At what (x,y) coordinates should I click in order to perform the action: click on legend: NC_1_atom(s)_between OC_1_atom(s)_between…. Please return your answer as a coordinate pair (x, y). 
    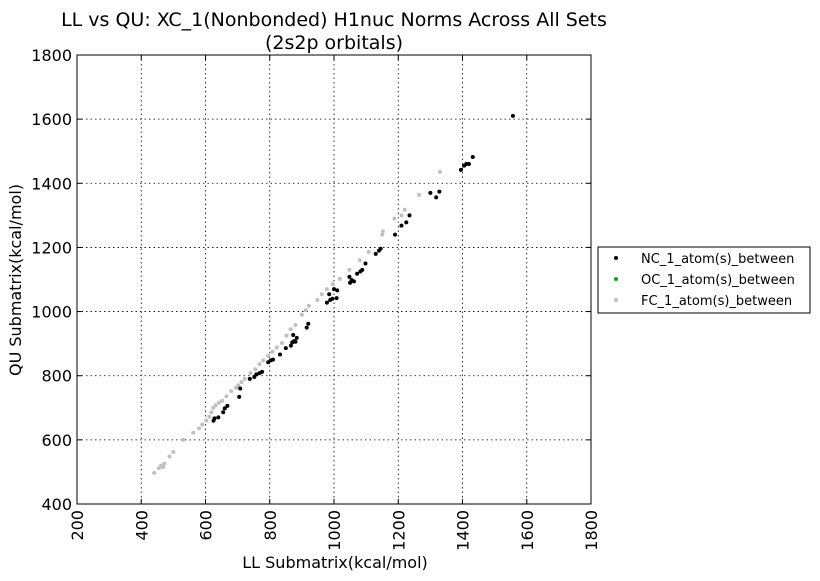
    Looking at the image, I should click on (704, 280).